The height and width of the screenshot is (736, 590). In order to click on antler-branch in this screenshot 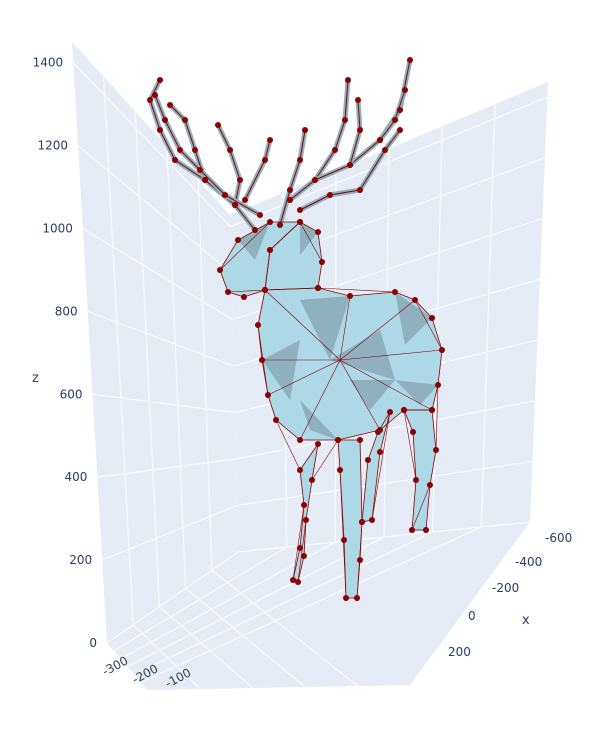, I will do `click(257, 170)`.